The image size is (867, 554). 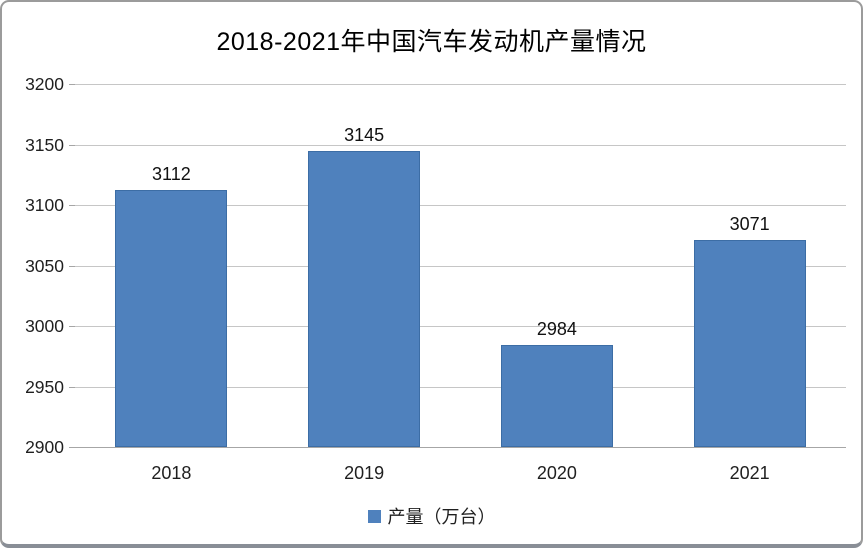 I want to click on y-axis-tick-label: 3000, so click(x=44, y=326).